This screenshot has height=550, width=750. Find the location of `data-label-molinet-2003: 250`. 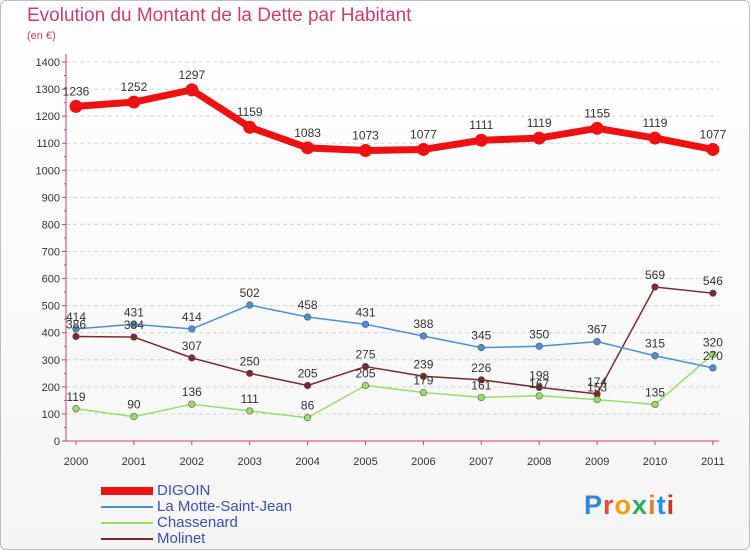

data-label-molinet-2003: 250 is located at coordinates (250, 361).